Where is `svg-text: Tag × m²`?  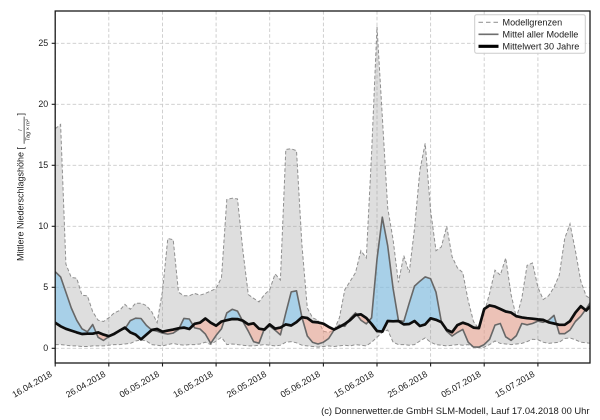
svg-text: Tag × m² is located at coordinates (28, 129).